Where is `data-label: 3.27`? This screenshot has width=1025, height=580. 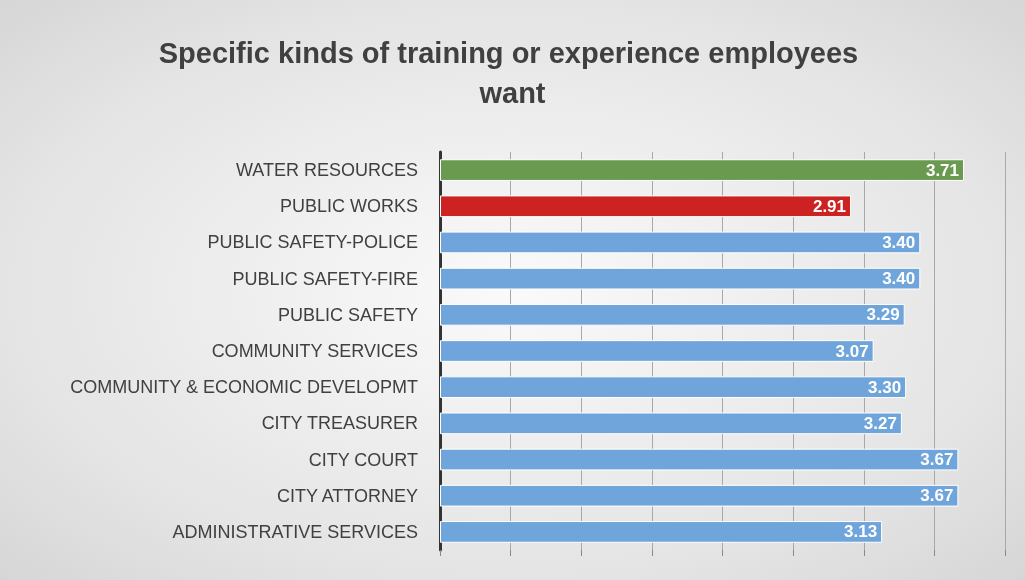 data-label: 3.27 is located at coordinates (880, 423).